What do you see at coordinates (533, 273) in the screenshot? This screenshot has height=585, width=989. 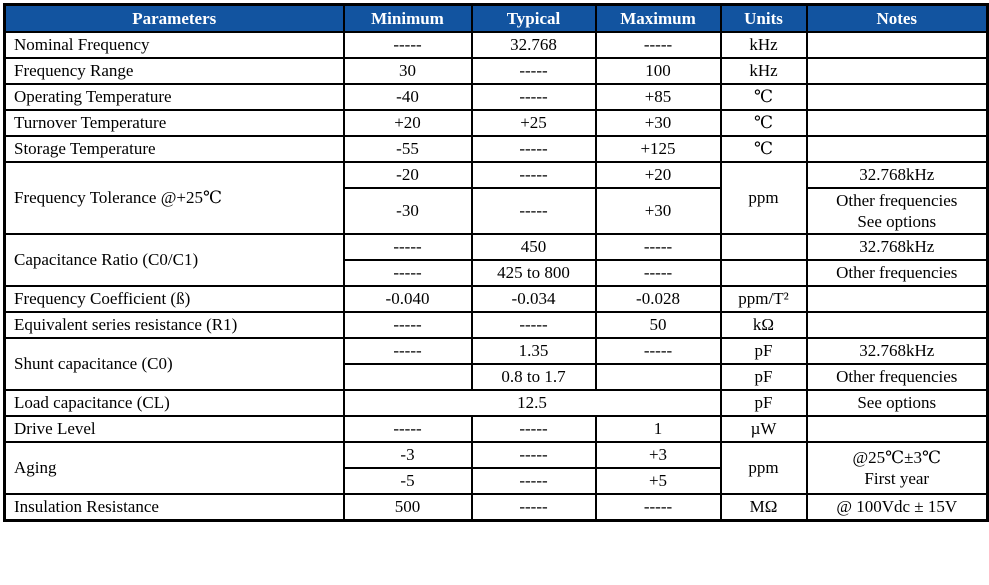 I see `value-cell: 425 to 800` at bounding box center [533, 273].